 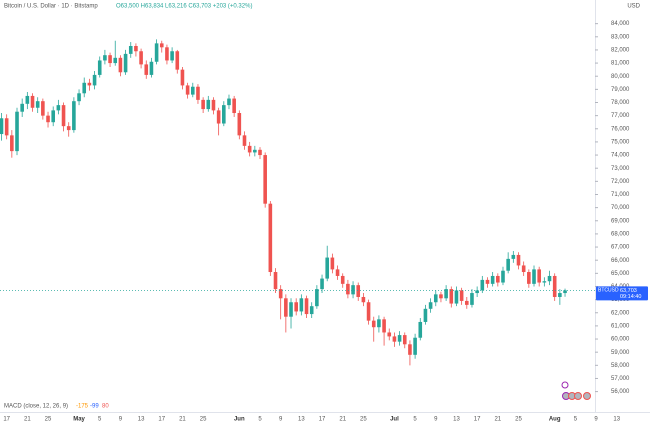 What do you see at coordinates (620, 208) in the screenshot?
I see `y-tick-label: 70,000` at bounding box center [620, 208].